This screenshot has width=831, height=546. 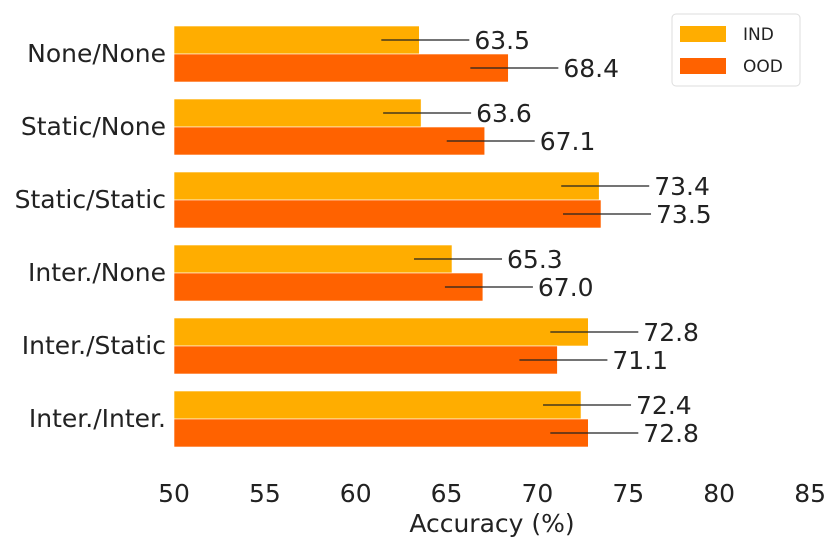 What do you see at coordinates (96, 53) in the screenshot?
I see `category-label-none-none: None/None` at bounding box center [96, 53].